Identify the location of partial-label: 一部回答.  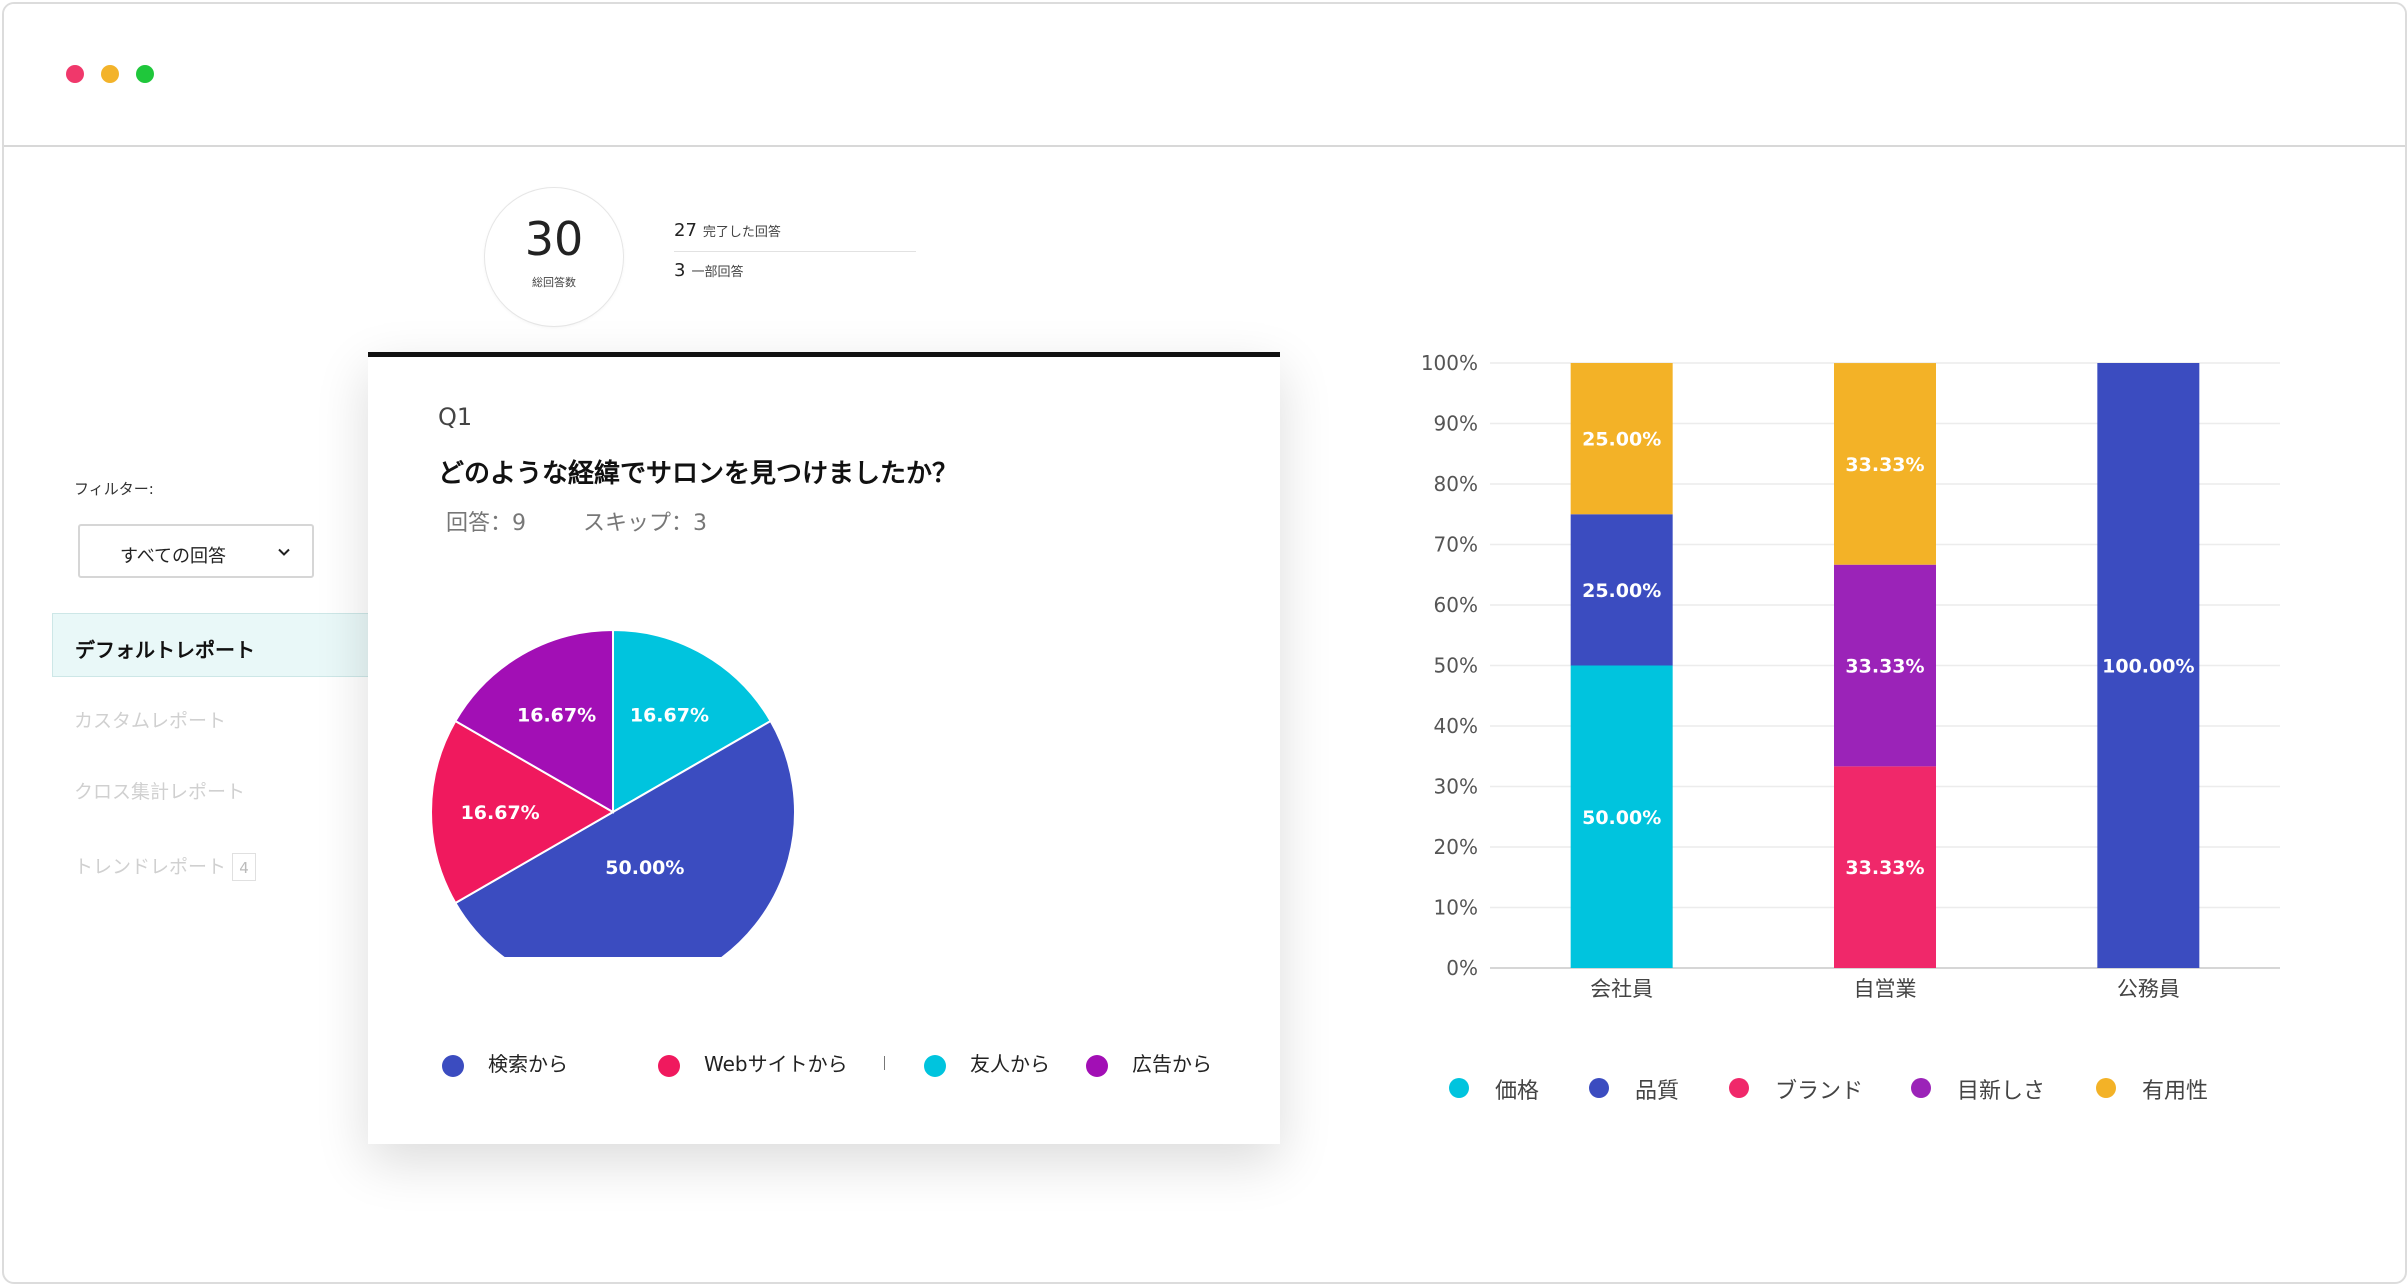
(717, 272).